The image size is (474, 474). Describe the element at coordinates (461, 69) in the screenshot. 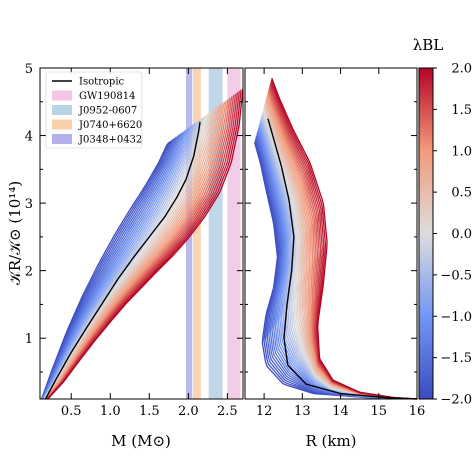

I see `colorbar-tick-label: 2.0` at that location.